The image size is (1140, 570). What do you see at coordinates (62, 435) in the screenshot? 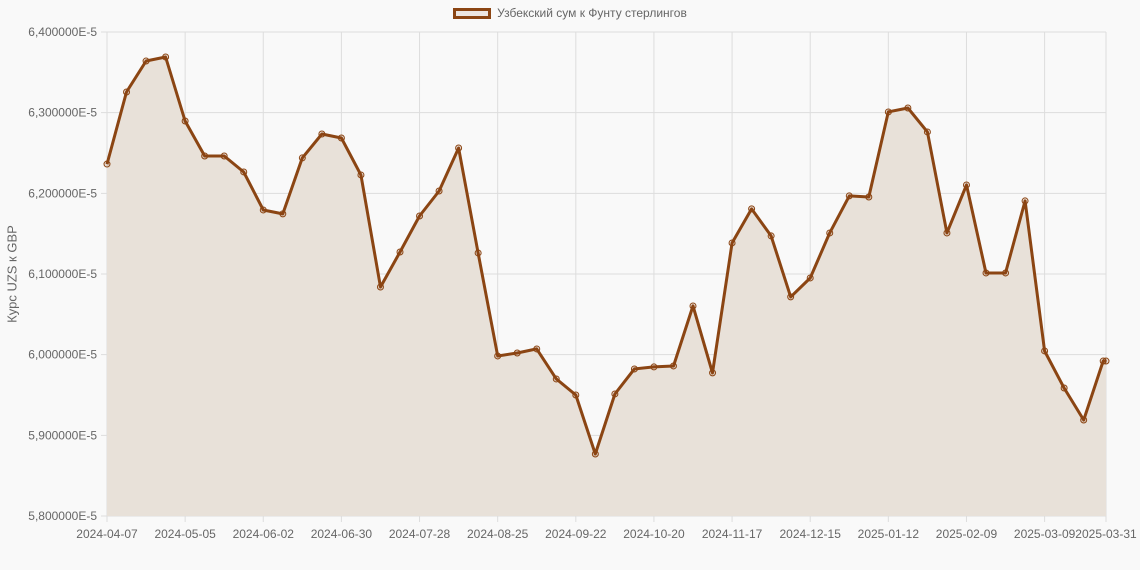
I see `y-tick-label: 5,900000E-5` at bounding box center [62, 435].